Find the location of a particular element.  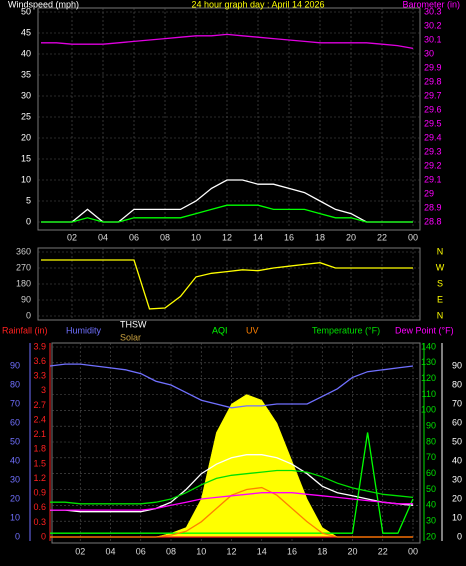

y-tick-label: 29.8 is located at coordinates (433, 81).